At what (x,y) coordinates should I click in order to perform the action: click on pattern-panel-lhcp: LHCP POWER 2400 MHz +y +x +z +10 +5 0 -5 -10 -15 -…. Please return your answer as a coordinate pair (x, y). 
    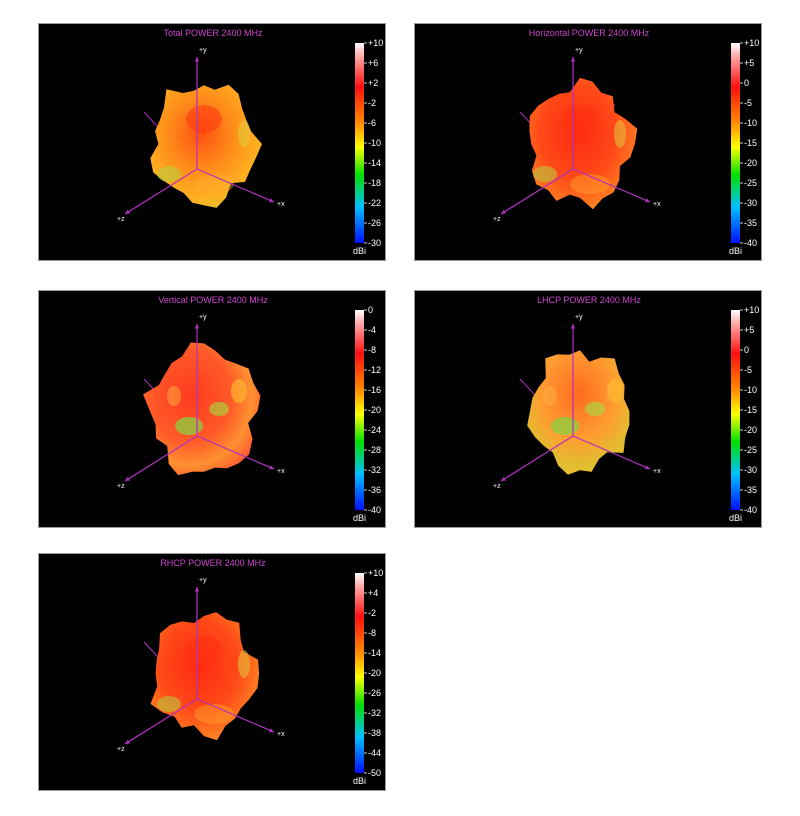
    Looking at the image, I should click on (588, 409).